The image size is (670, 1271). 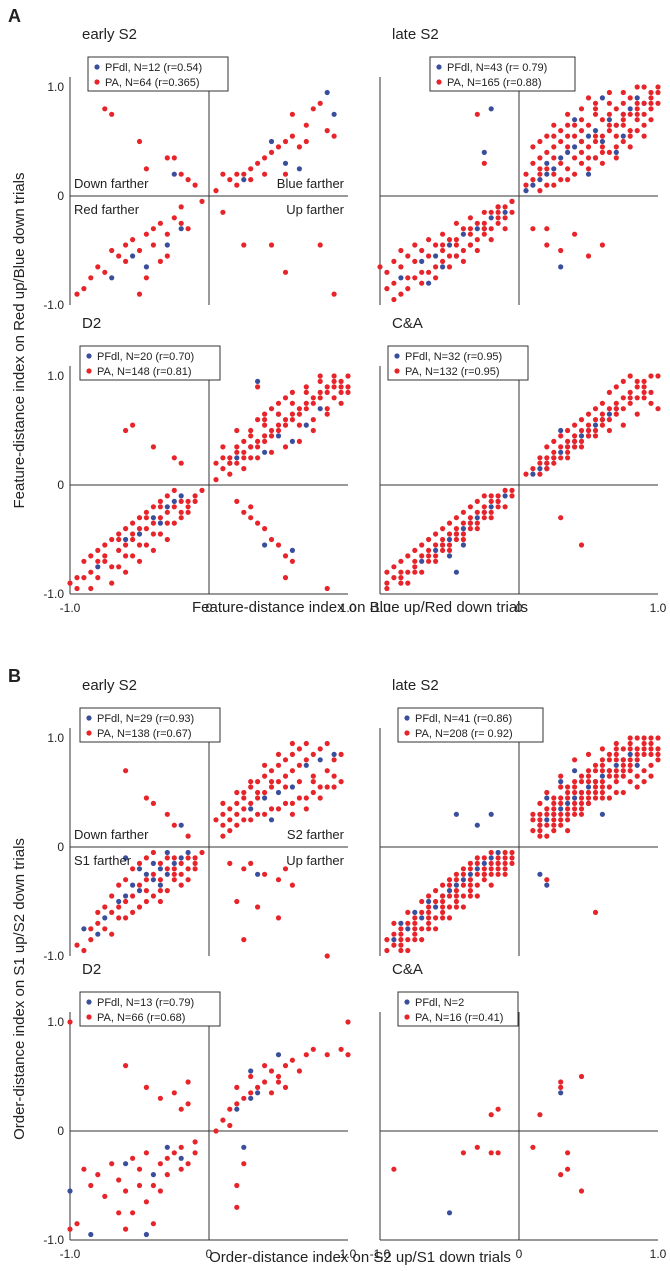 What do you see at coordinates (459, 1018) in the screenshot?
I see `legend-entry: PA, N=16 (r=0.41)` at bounding box center [459, 1018].